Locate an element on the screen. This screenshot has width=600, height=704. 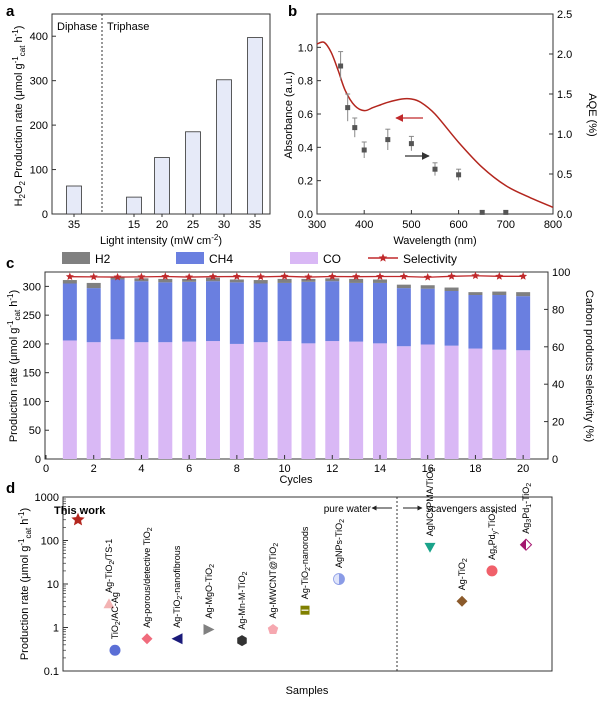
panel-d-point-label-part: Ag-porous/detective TiO is located at coordinates (147, 579).